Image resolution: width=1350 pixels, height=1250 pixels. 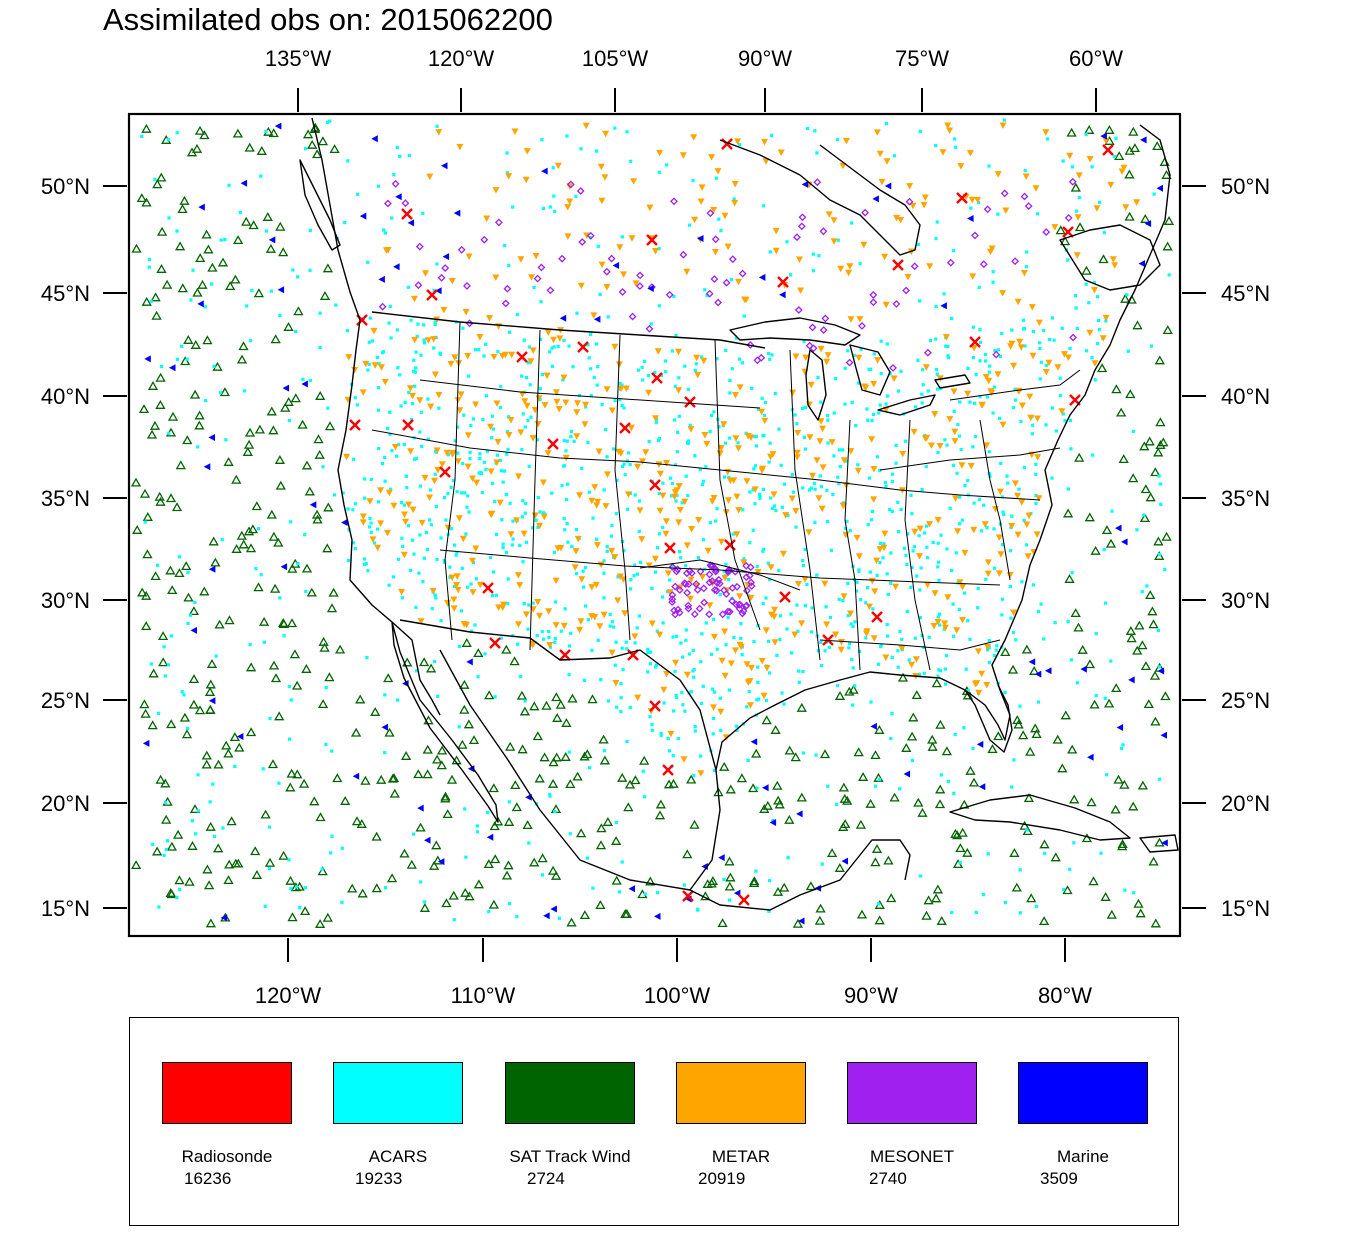 I want to click on top-lon-tick: 60°W, so click(x=1096, y=79).